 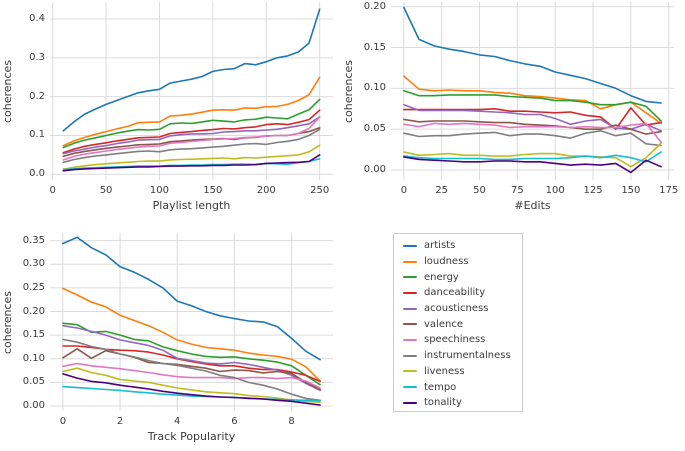 What do you see at coordinates (669, 190) in the screenshot?
I see `x-tick-label: 175` at bounding box center [669, 190].